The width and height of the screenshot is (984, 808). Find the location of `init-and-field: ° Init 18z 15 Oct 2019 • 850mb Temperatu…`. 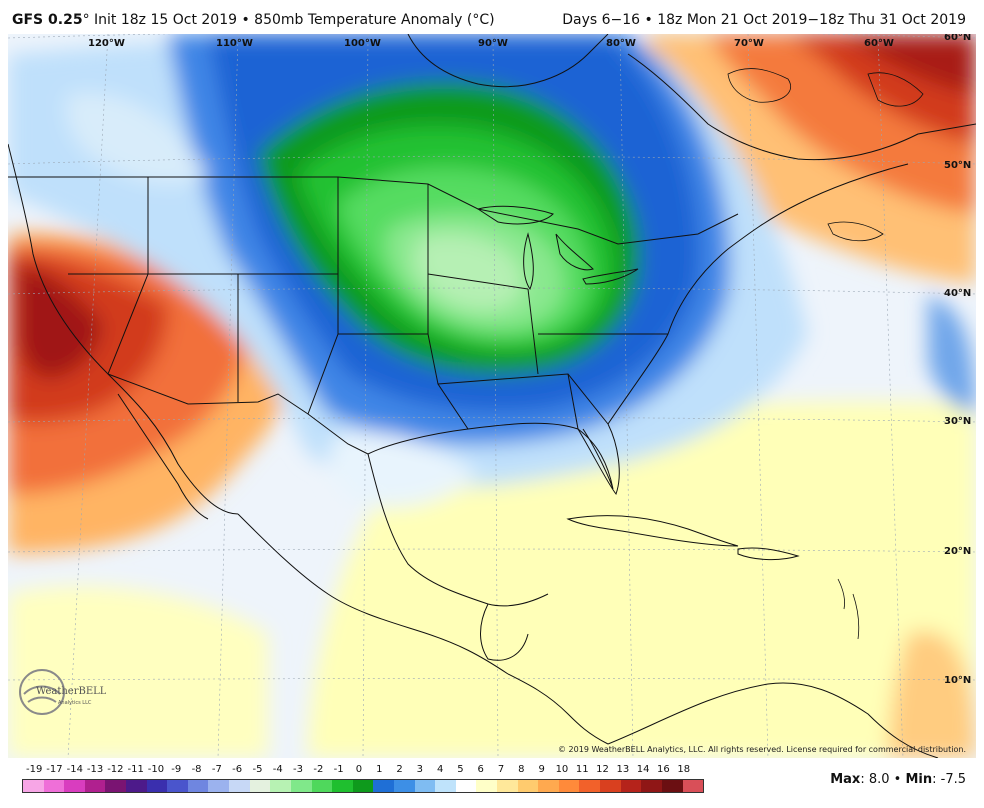

init-and-field: ° Init 18z 15 Oct 2019 • 850mb Temperatu… is located at coordinates (288, 20).